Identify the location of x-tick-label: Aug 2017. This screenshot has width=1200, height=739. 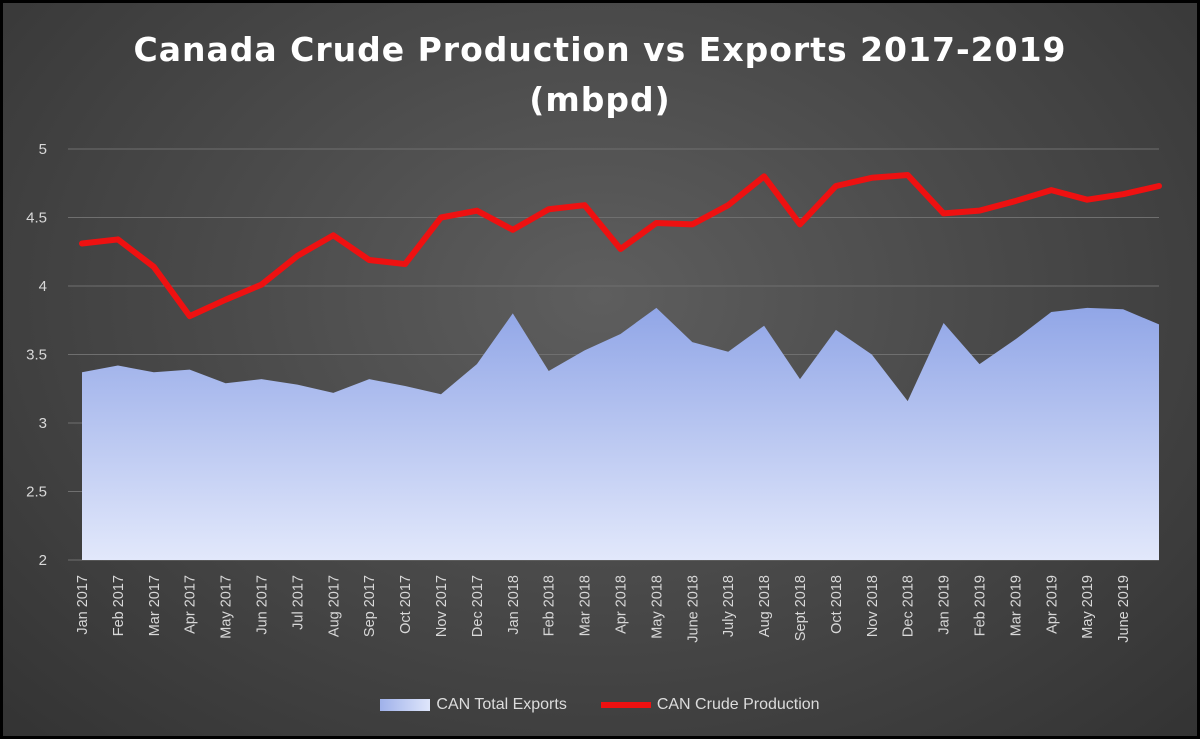
(334, 606).